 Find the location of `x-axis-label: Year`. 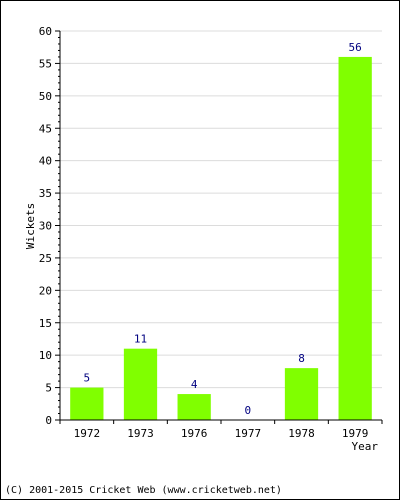

x-axis-label: Year is located at coordinates (365, 446).